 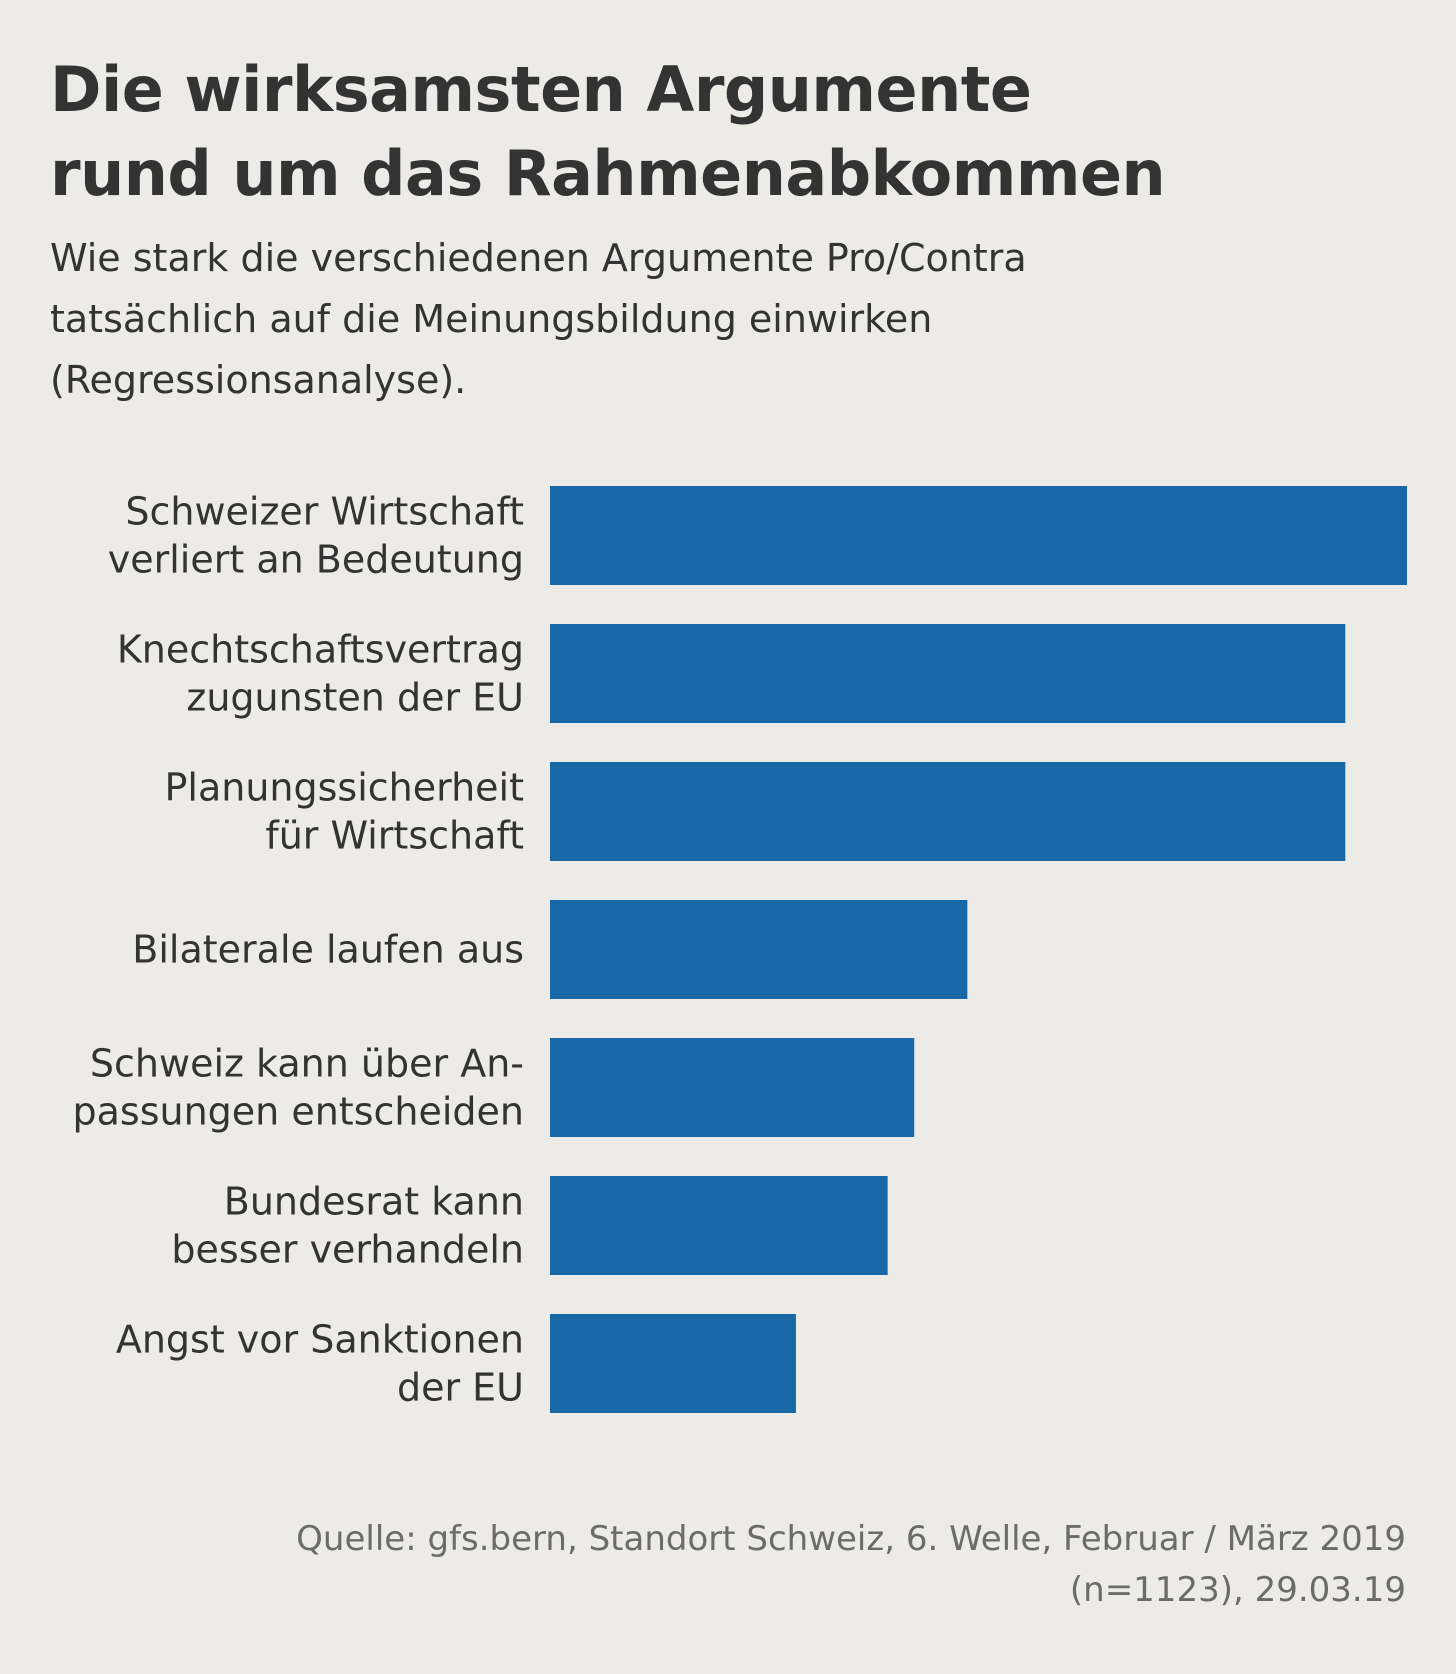 What do you see at coordinates (320, 1340) in the screenshot?
I see `category-label-line: Angst vor Sanktionen` at bounding box center [320, 1340].